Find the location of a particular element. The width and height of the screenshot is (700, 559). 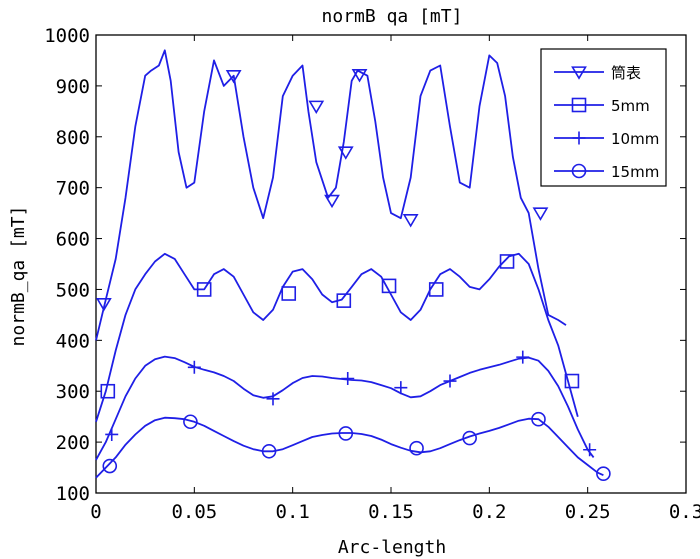

y-tick-label: 300 is located at coordinates (73, 392).